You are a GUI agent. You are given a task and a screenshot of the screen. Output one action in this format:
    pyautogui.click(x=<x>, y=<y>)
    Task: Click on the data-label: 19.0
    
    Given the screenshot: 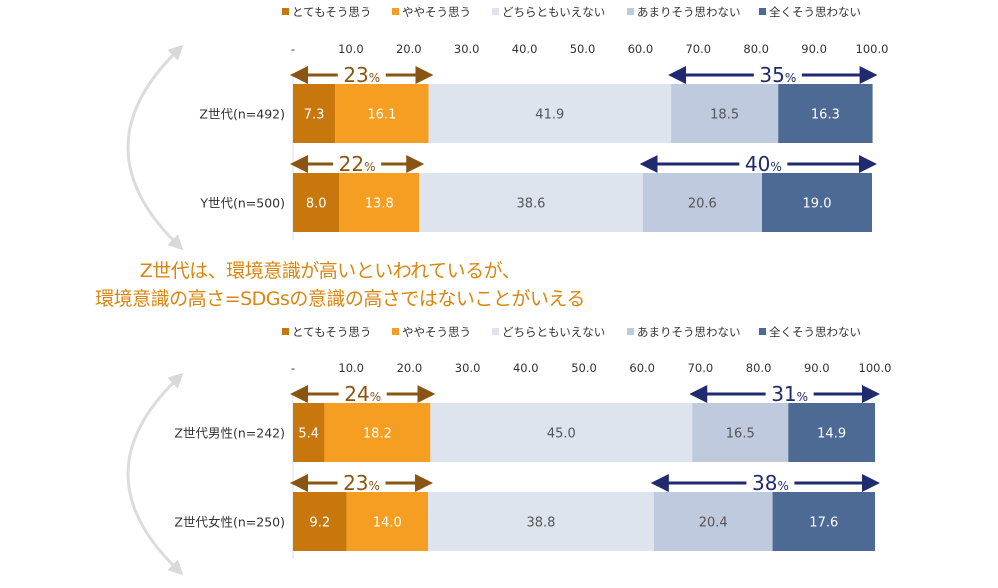 What is the action you would take?
    pyautogui.click(x=817, y=204)
    